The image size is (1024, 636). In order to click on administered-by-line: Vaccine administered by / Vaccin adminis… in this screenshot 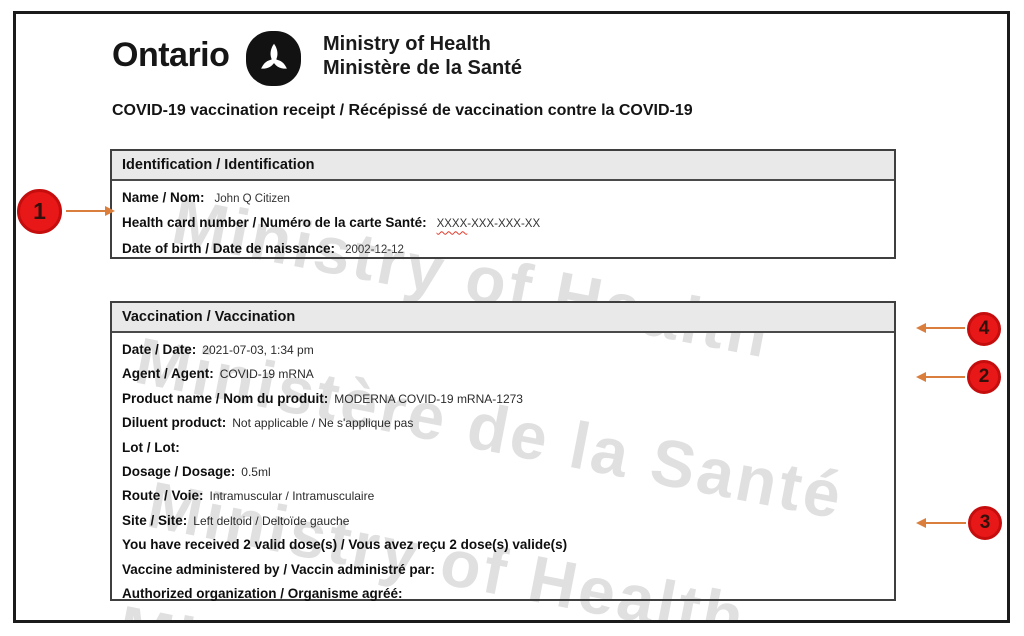, I will do `click(278, 569)`.